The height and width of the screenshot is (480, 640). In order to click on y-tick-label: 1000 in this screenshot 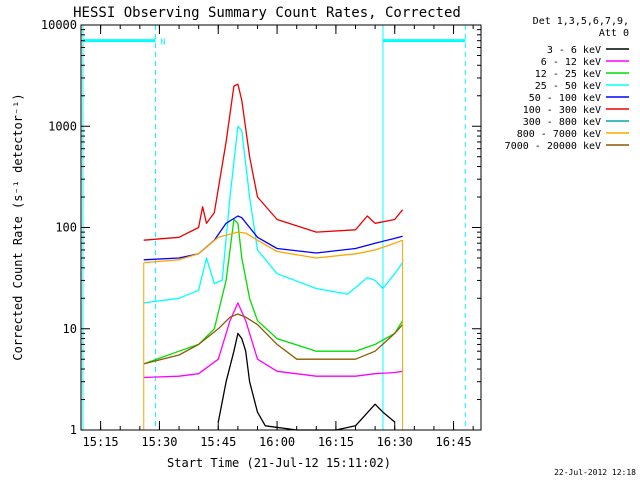, I will do `click(62, 126)`.